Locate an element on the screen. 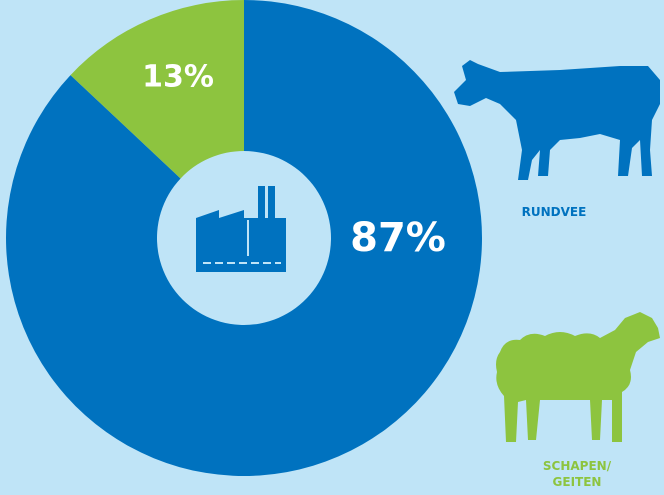  value-label: 87% is located at coordinates (398, 238).